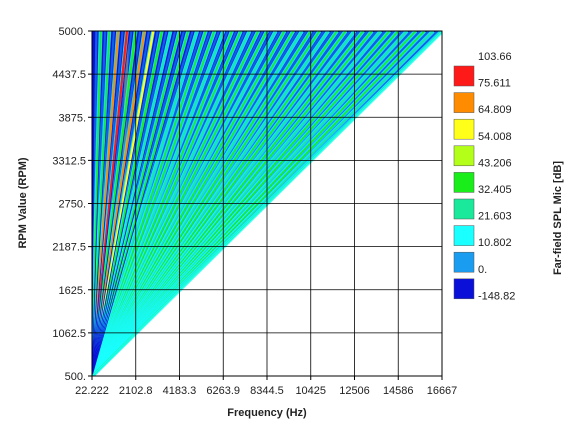 This screenshot has width=577, height=431. Describe the element at coordinates (92, 391) in the screenshot. I see `x-tick-label: 22.222` at that location.